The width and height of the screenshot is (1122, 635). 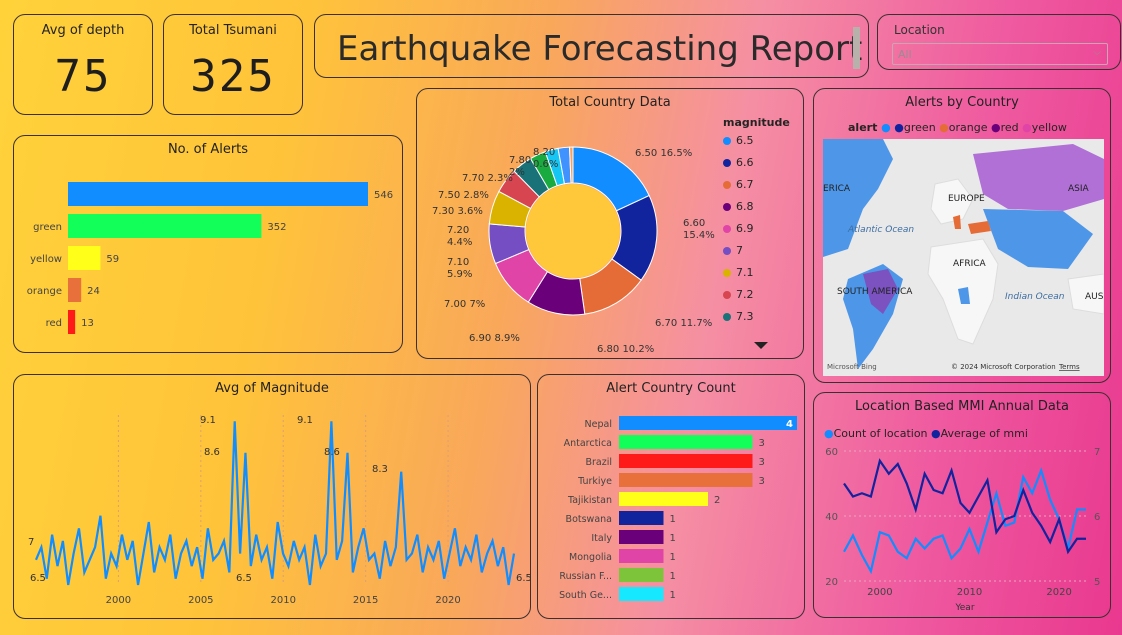 I want to click on donut-slice, so click(x=571, y=165).